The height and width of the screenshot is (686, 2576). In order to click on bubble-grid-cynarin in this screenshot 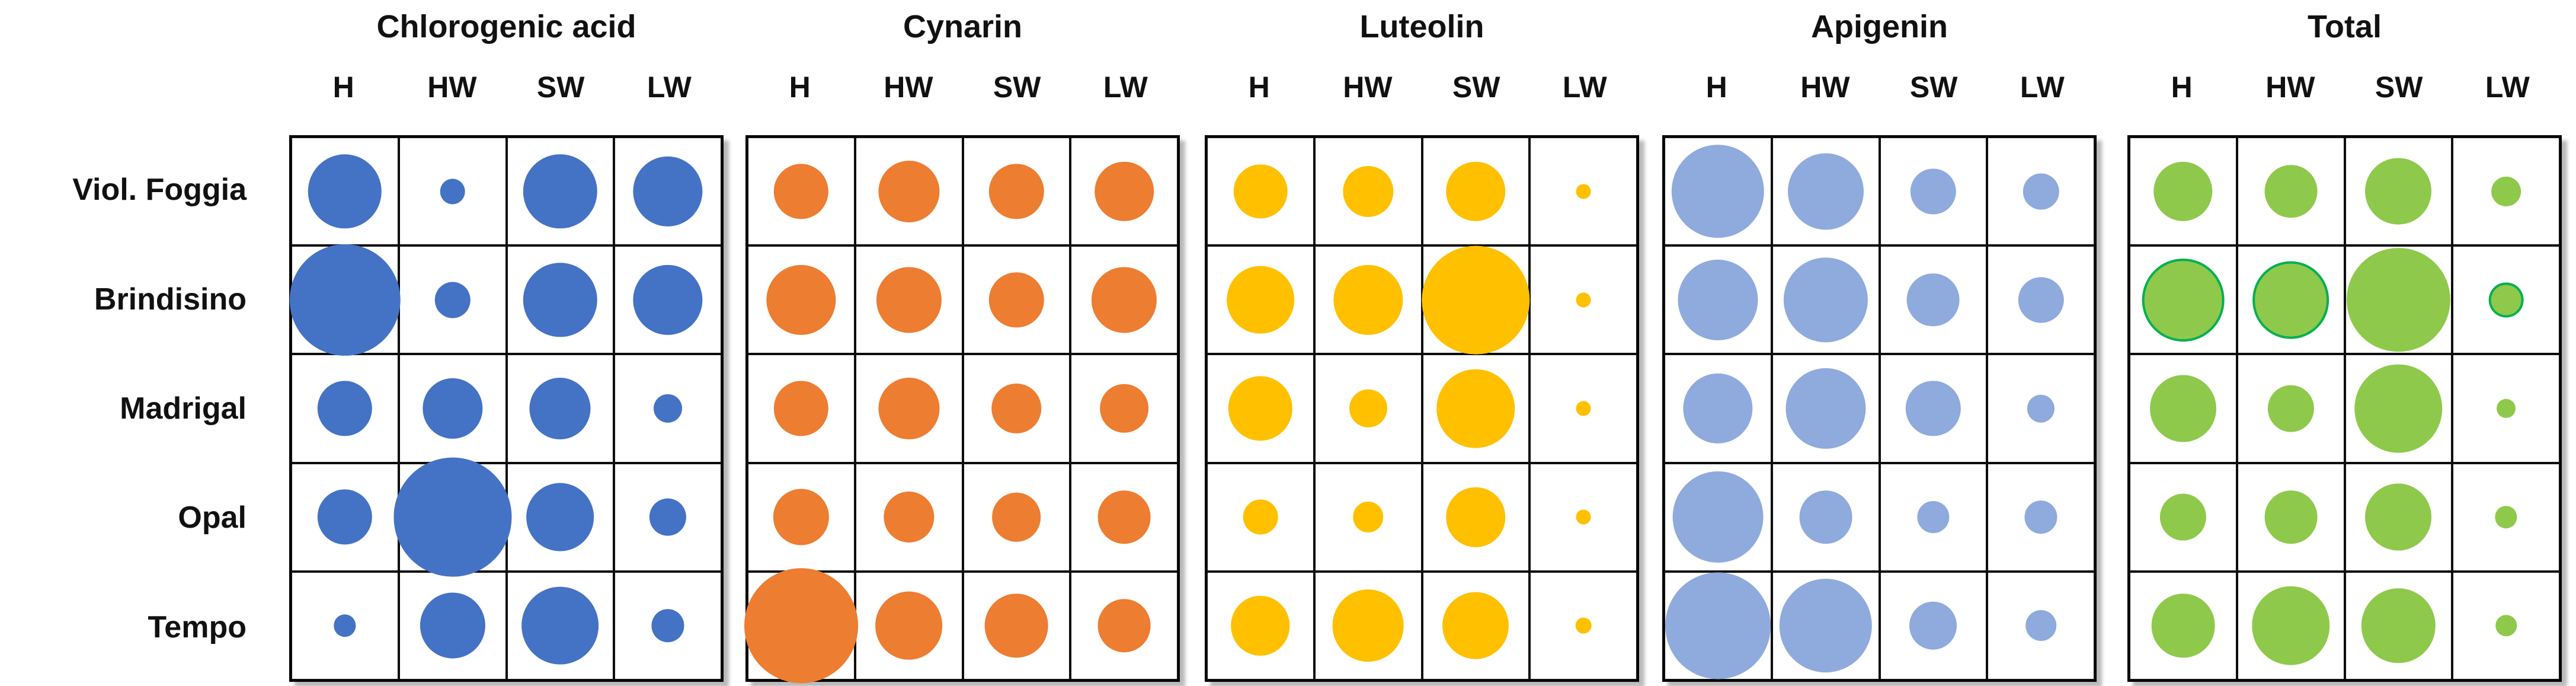, I will do `click(962, 409)`.